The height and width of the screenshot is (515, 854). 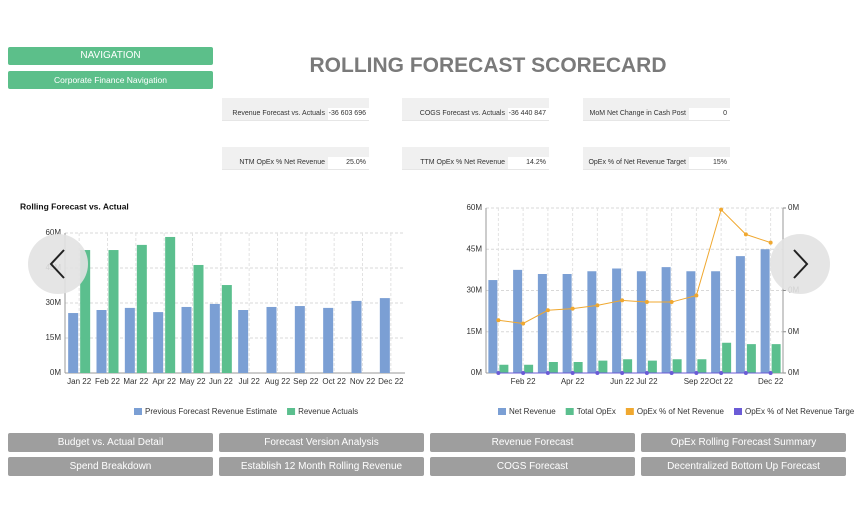 I want to click on prev-arrow, so click(x=58, y=264).